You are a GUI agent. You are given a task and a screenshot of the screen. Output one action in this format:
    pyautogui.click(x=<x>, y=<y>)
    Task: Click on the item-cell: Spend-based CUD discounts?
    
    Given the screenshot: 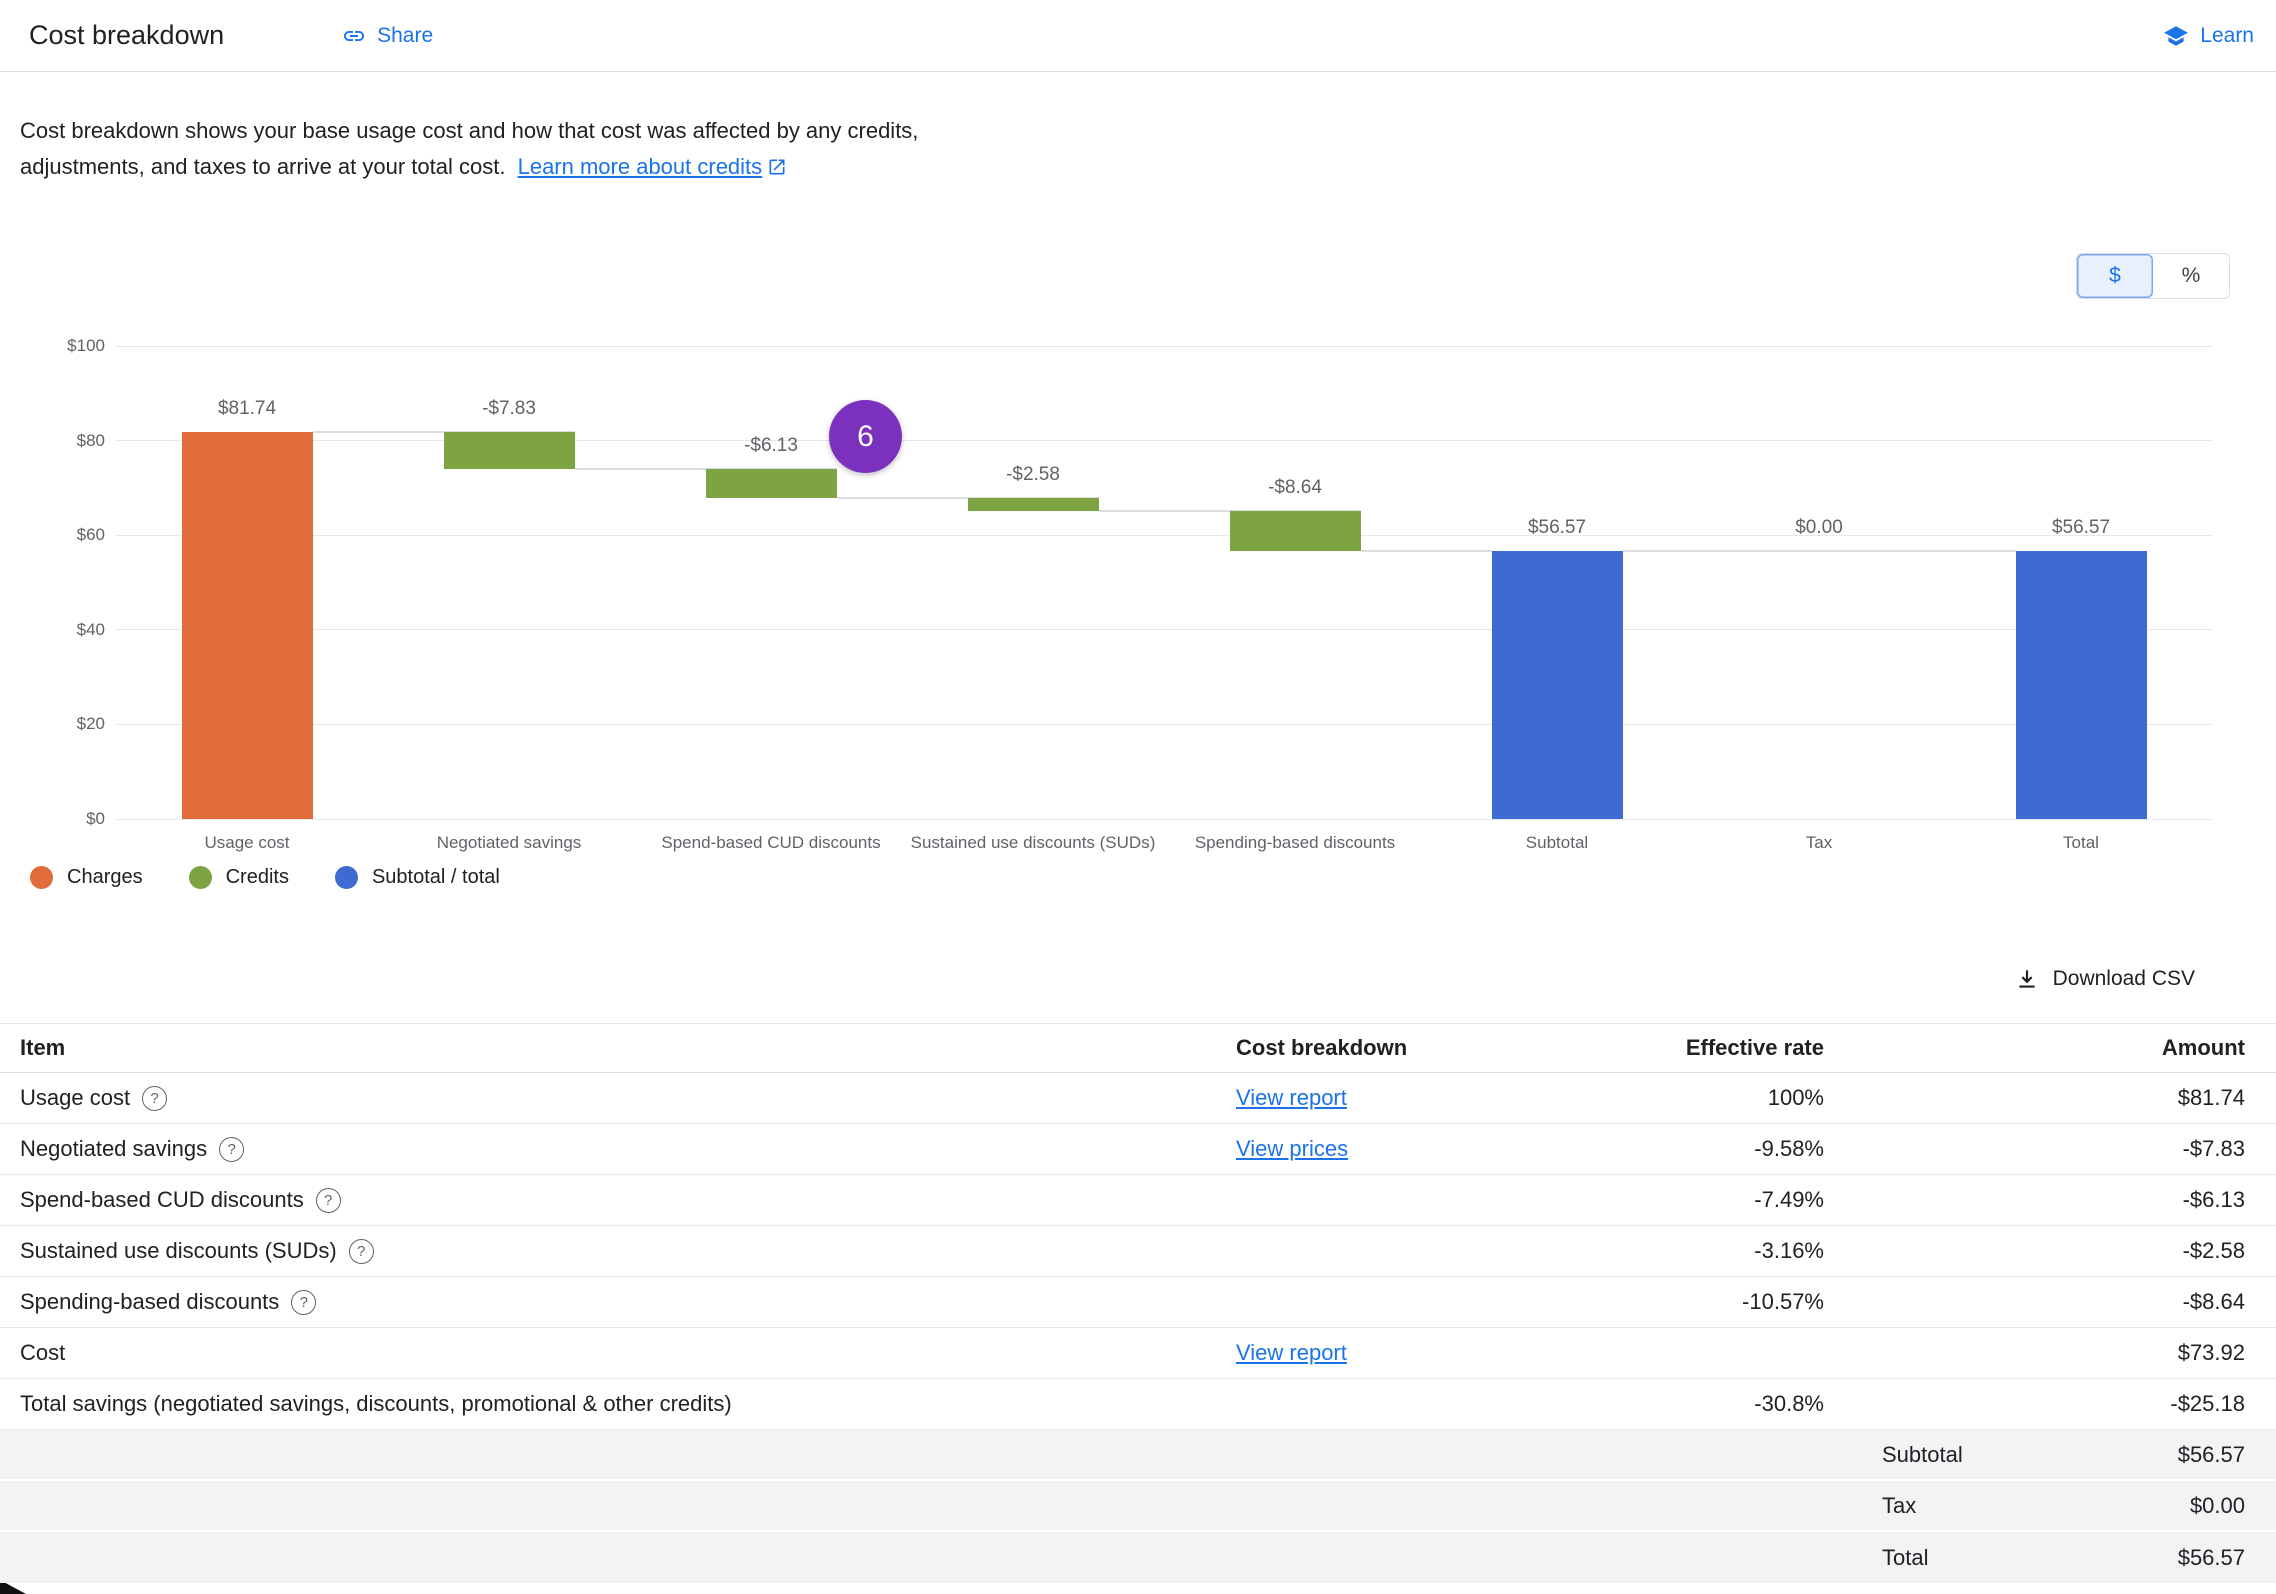 What is the action you would take?
    pyautogui.click(x=618, y=1200)
    